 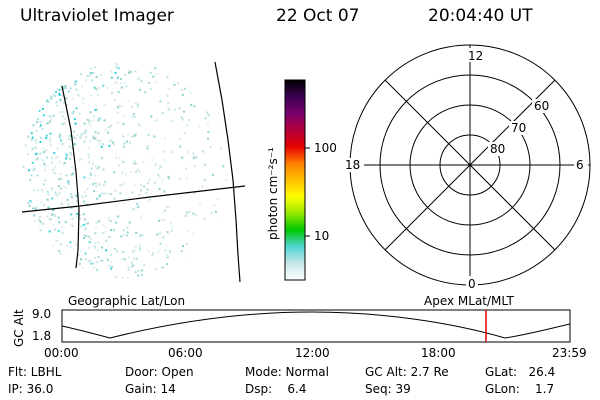 I want to click on timeline-right-label: Apex MLat/MLT, so click(x=469, y=301).